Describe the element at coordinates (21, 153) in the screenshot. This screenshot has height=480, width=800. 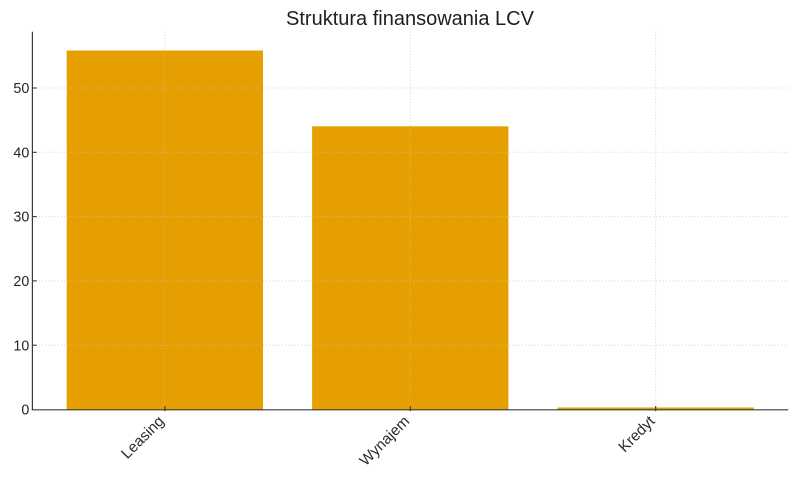
I see `svg-text: 40` at that location.